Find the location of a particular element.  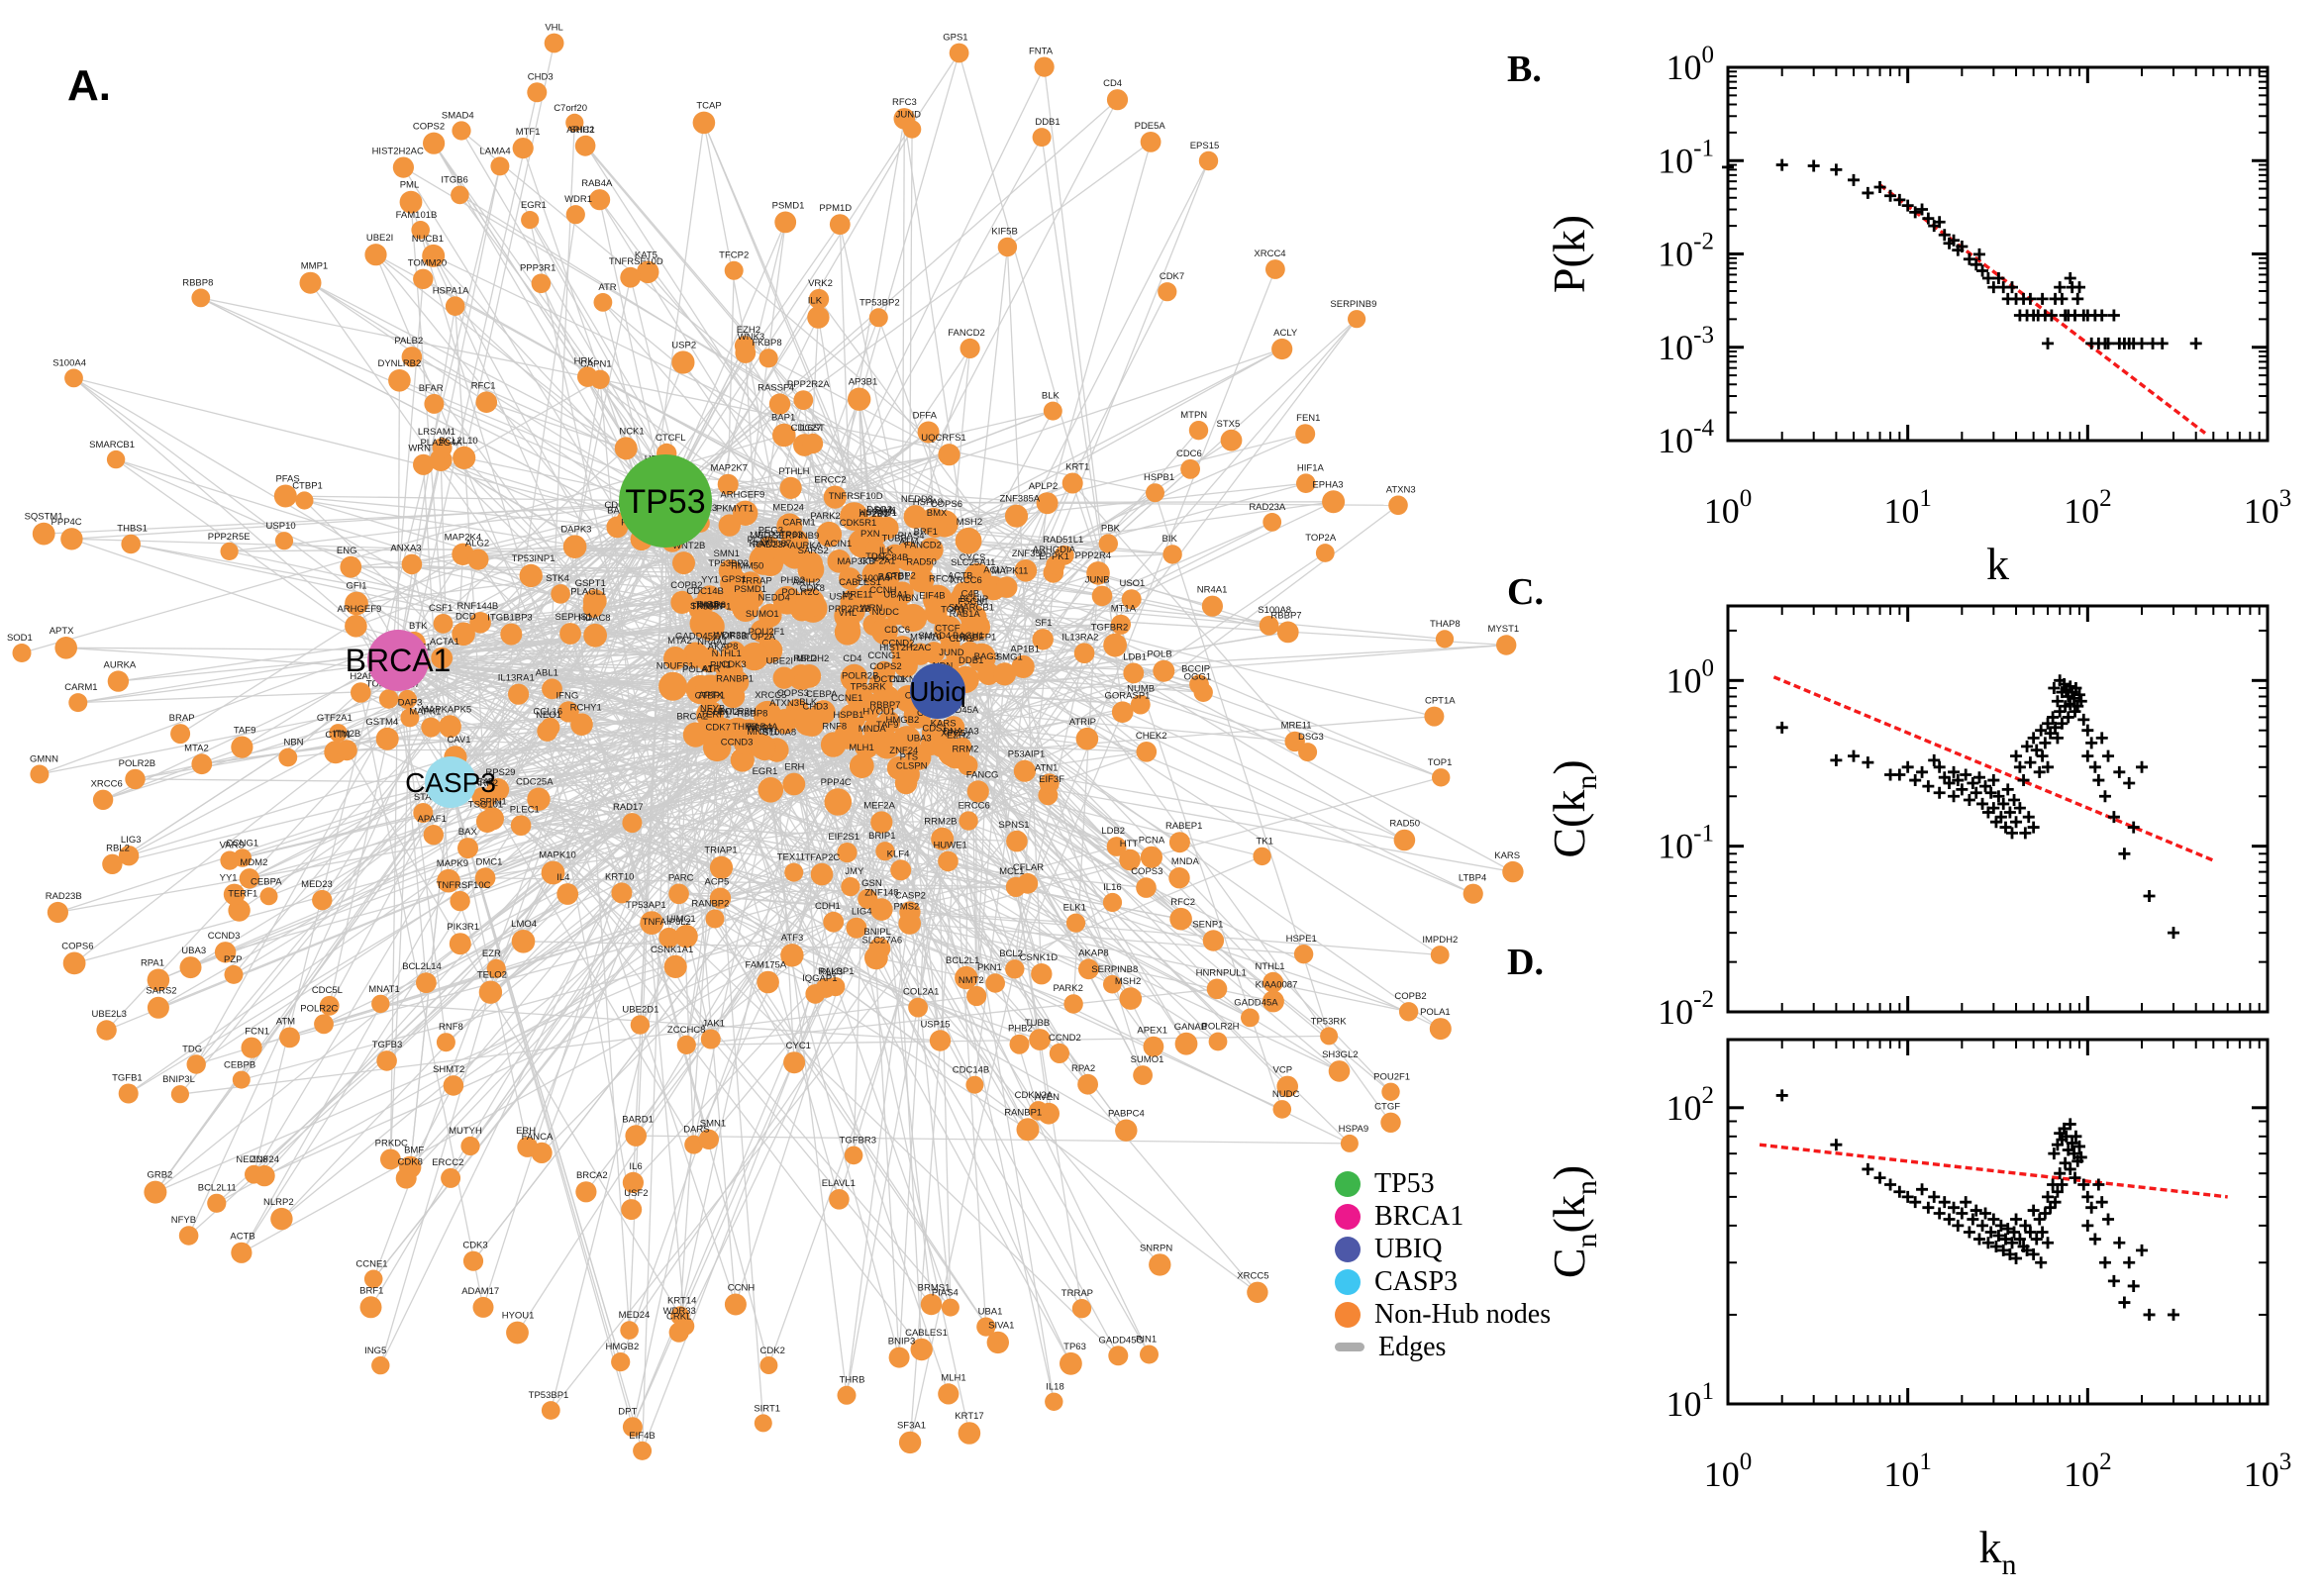

svg-text: PXN is located at coordinates (870, 534).